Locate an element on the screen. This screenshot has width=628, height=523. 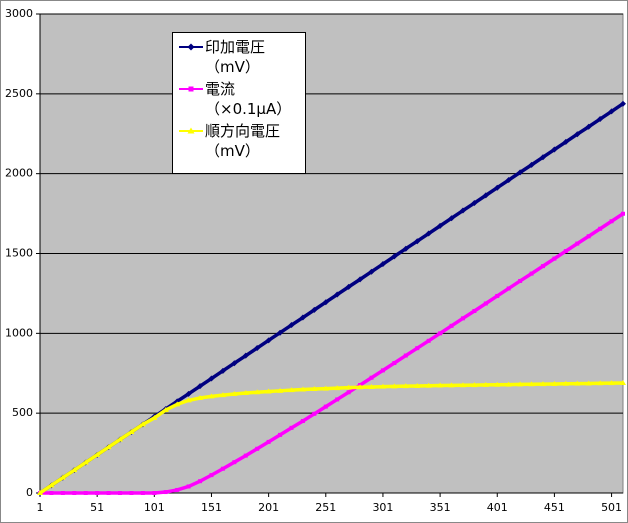
legend: 印加電圧 （mV） 電流 （×0.1μA） 順方向電圧 （mV） is located at coordinates (239, 103).